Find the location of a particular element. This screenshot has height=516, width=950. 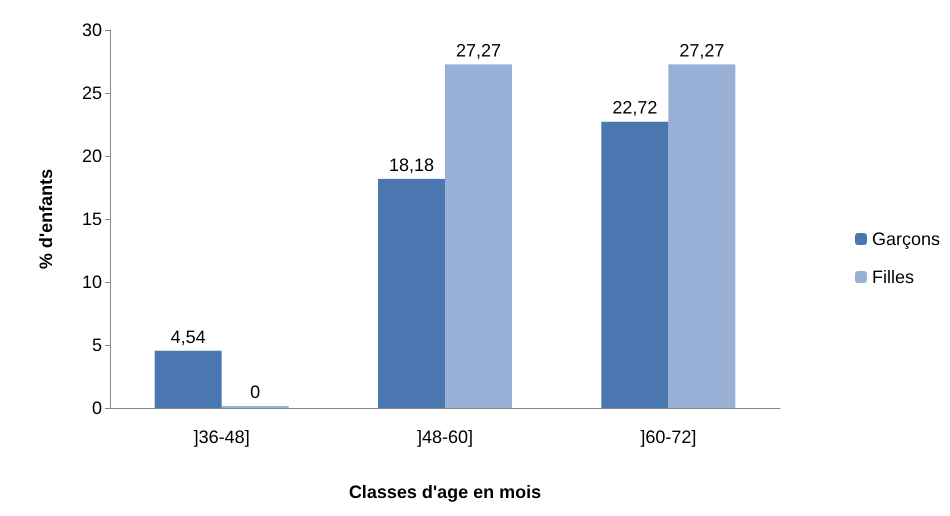

y-tick-label: 0 is located at coordinates (97, 408).